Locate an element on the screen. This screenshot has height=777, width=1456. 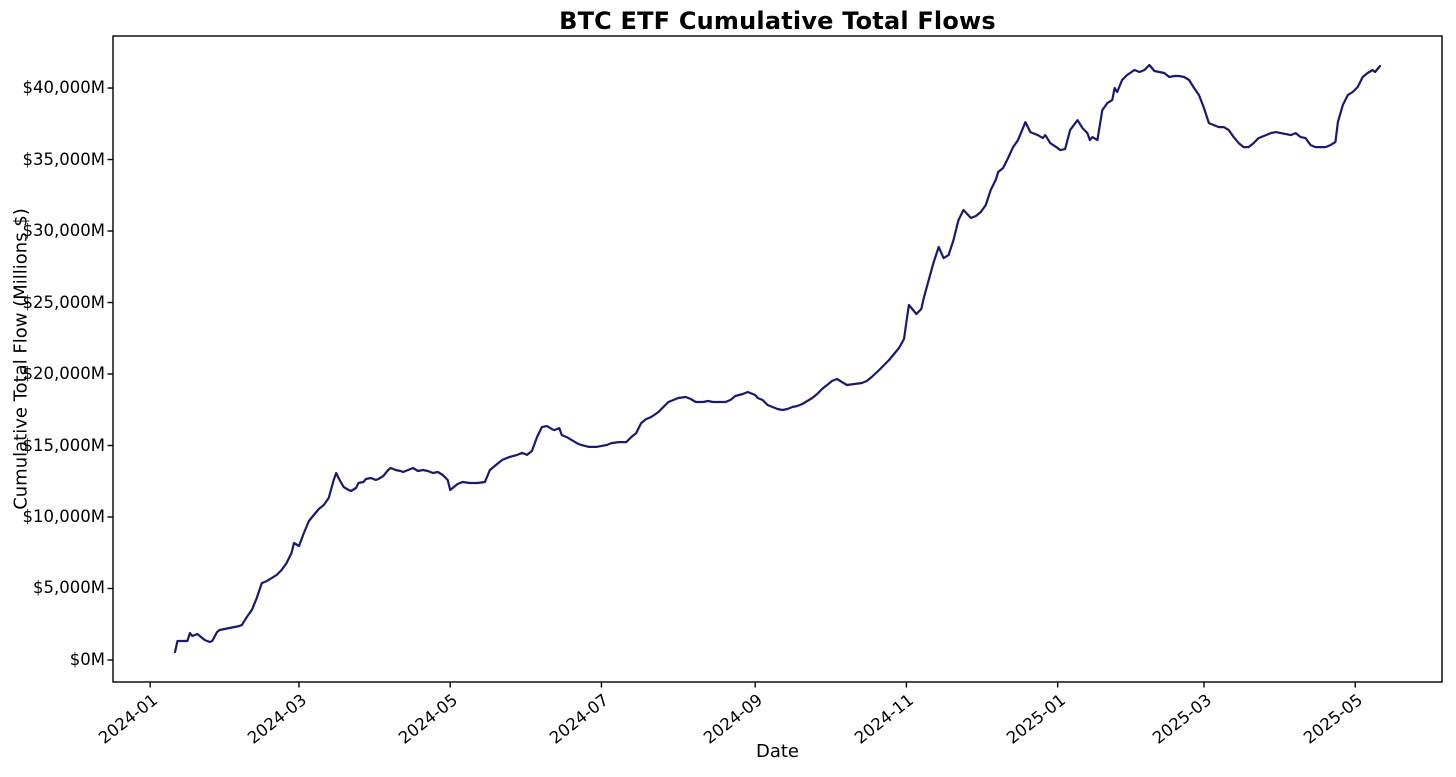
y-tick-label: $20,000M is located at coordinates (63, 373).